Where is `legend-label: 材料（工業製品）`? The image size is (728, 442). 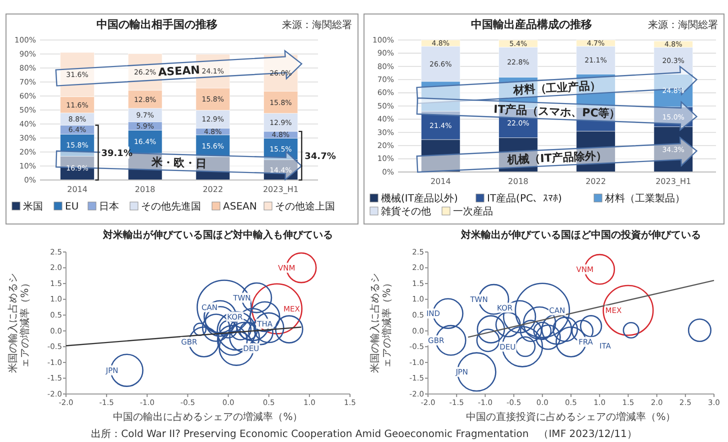
legend-label: 材料（工業製品） is located at coordinates (644, 198).